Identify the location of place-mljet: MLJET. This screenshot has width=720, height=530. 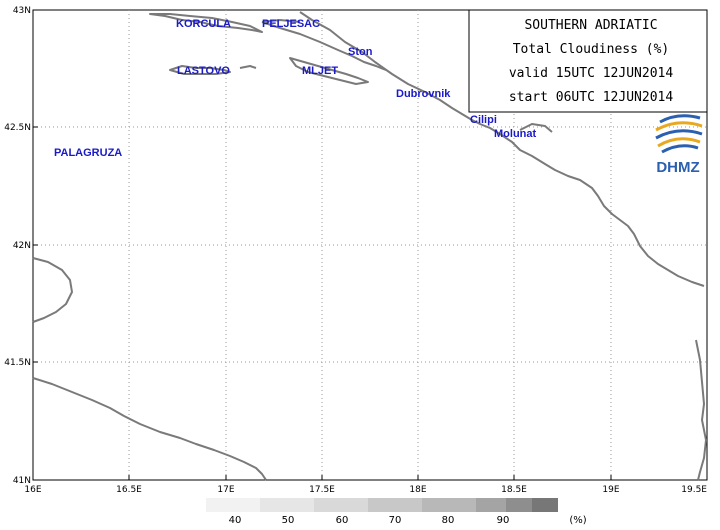
(320, 71).